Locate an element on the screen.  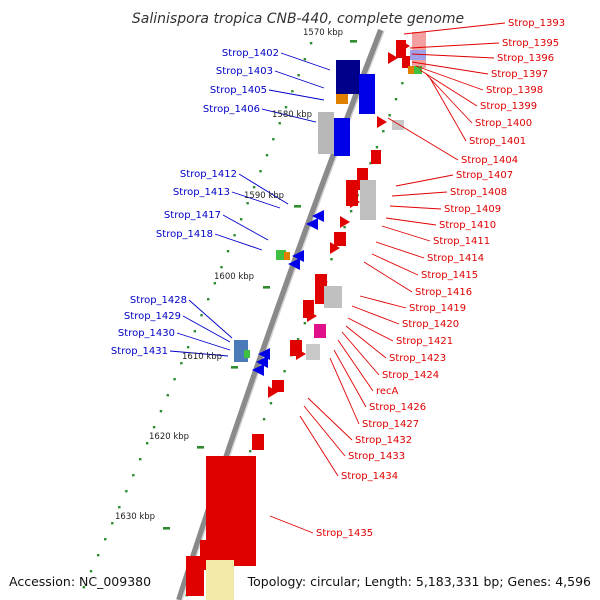
gene-label-strop-1401: Strop_1401 is located at coordinates (497, 141).